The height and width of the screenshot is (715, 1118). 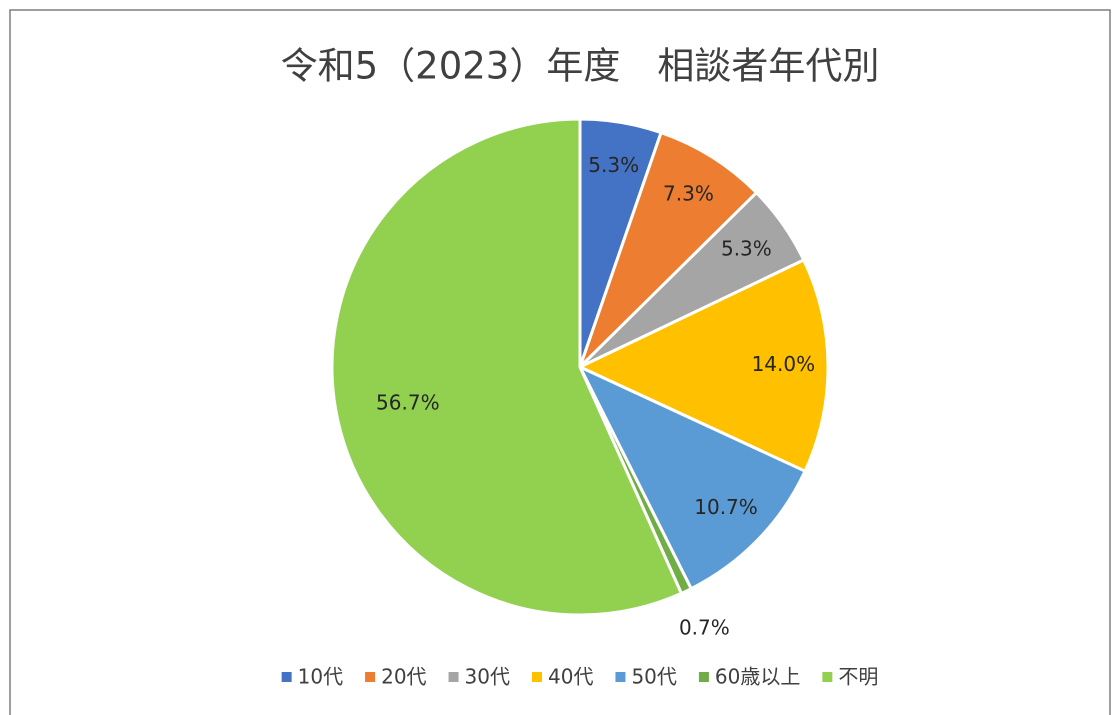 What do you see at coordinates (704, 628) in the screenshot?
I see `data-label: 0.7%` at bounding box center [704, 628].